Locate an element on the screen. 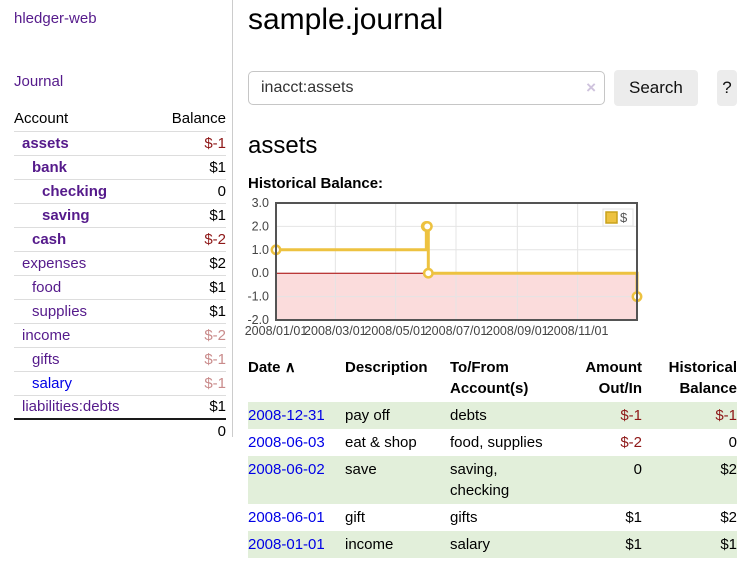 The width and height of the screenshot is (742, 582). account-row-assets: assets $-1 is located at coordinates (120, 142).